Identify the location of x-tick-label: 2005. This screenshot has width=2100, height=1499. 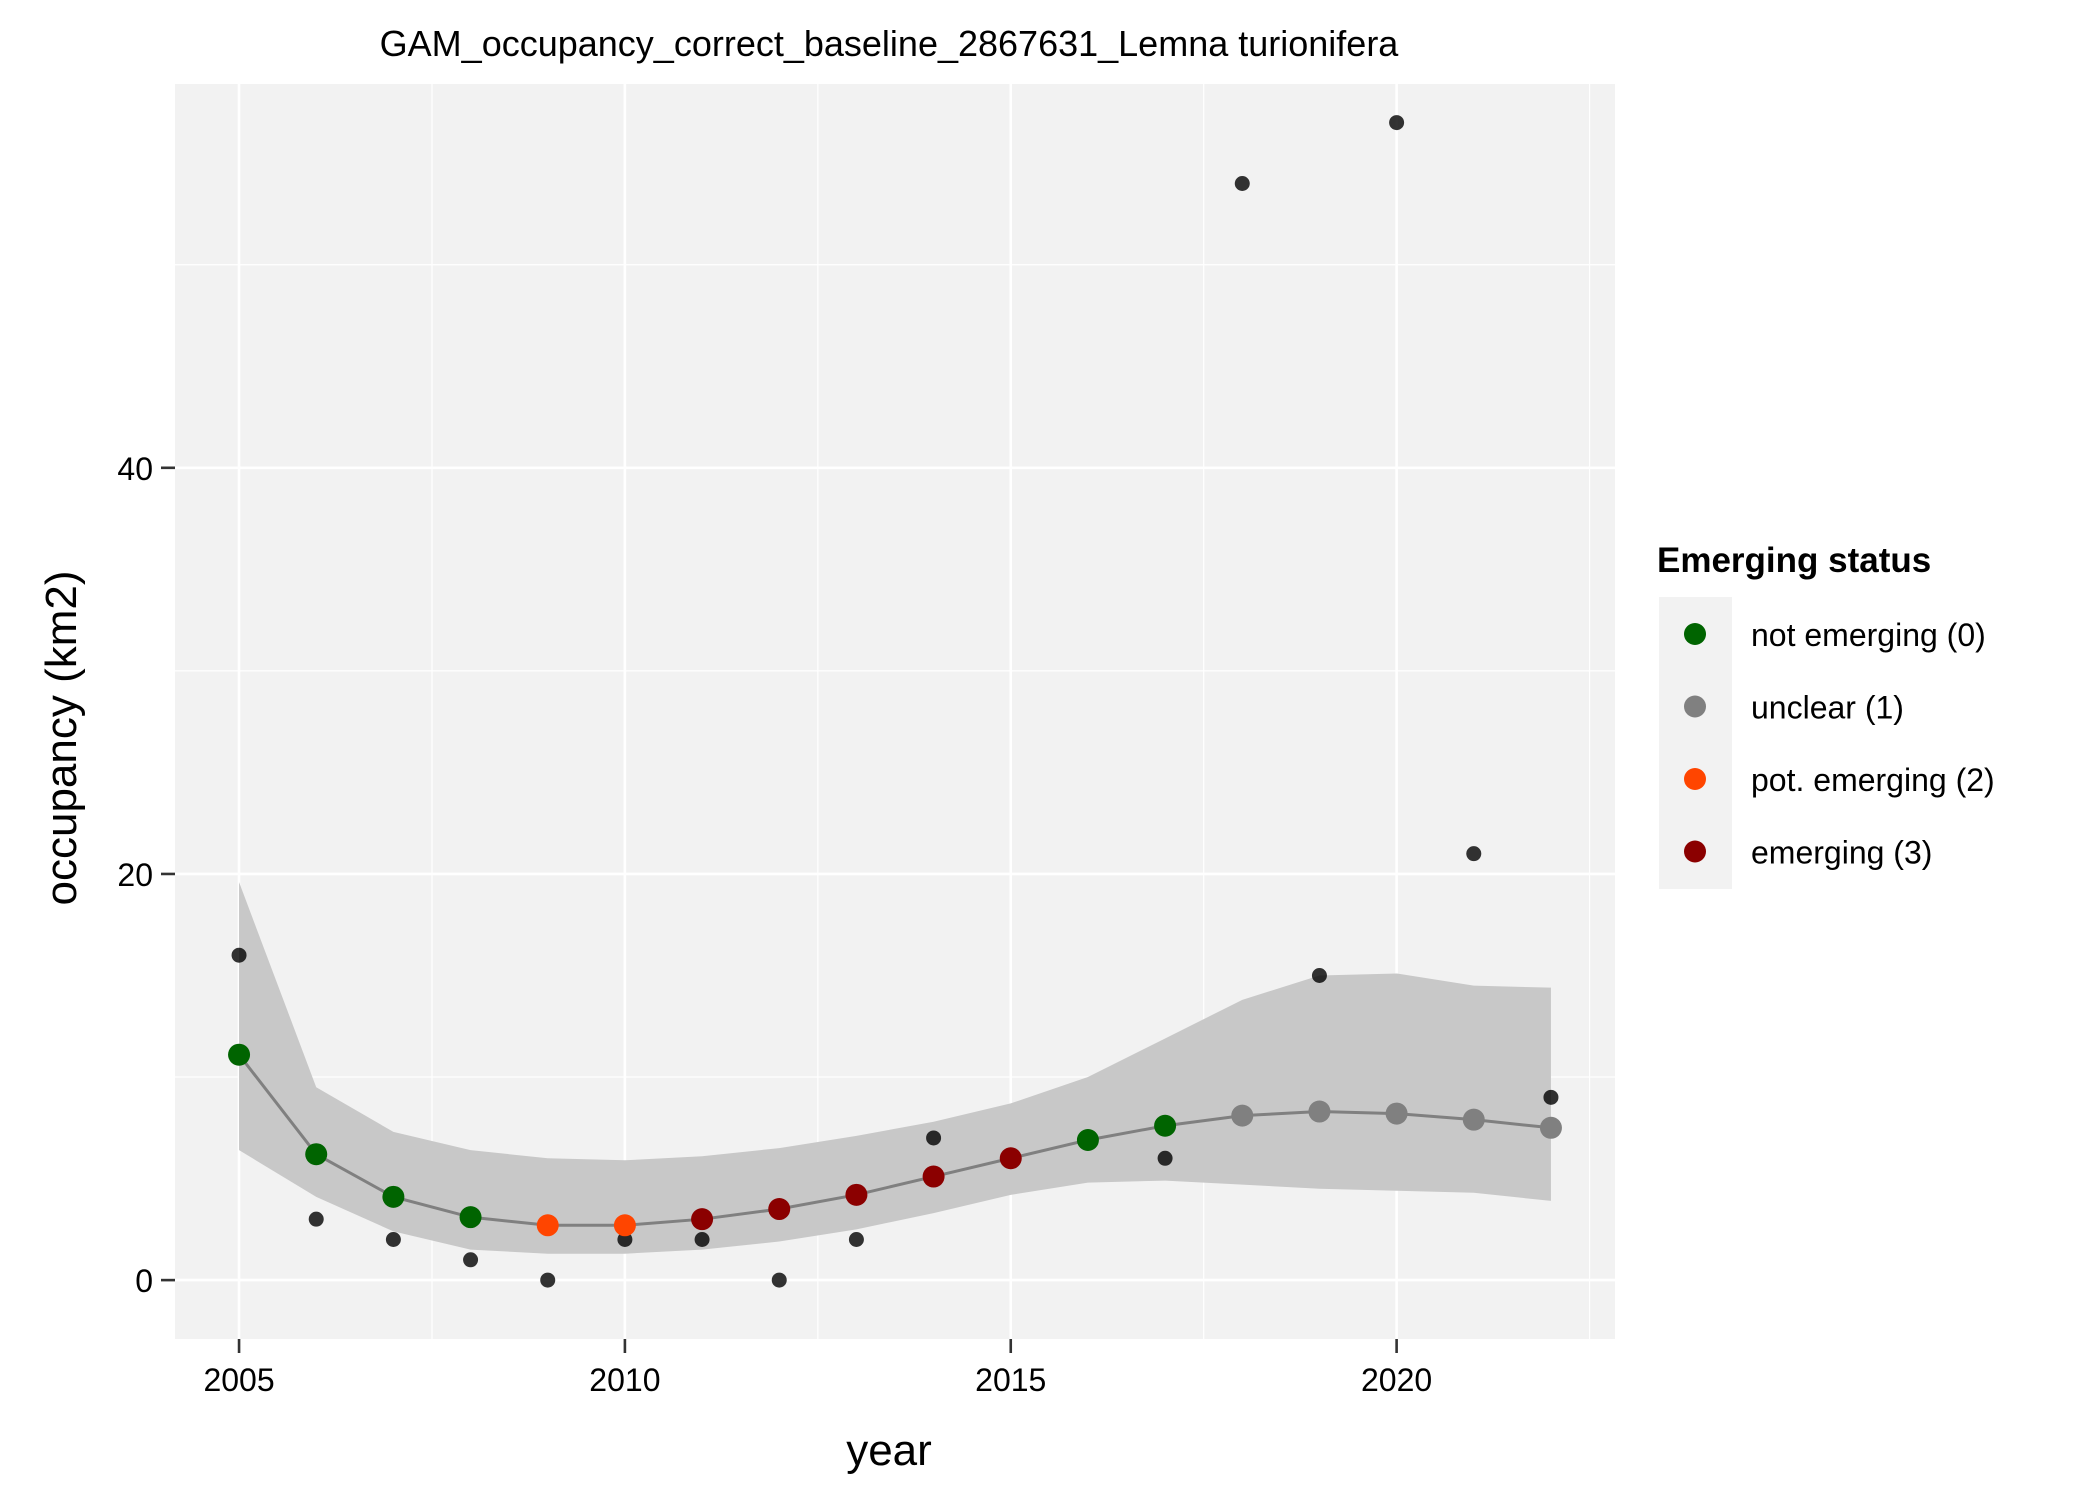
(238, 1380).